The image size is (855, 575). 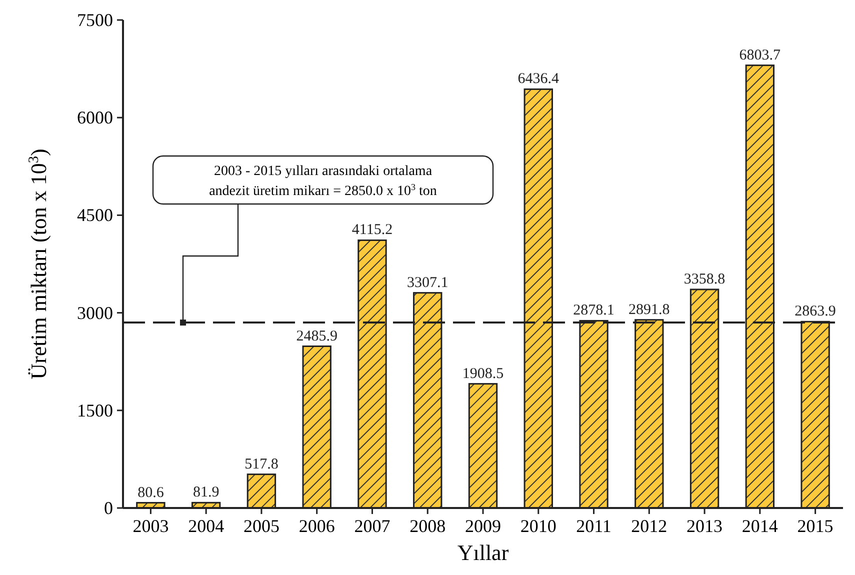 What do you see at coordinates (95, 312) in the screenshot?
I see `y-tick-label: 3000` at bounding box center [95, 312].